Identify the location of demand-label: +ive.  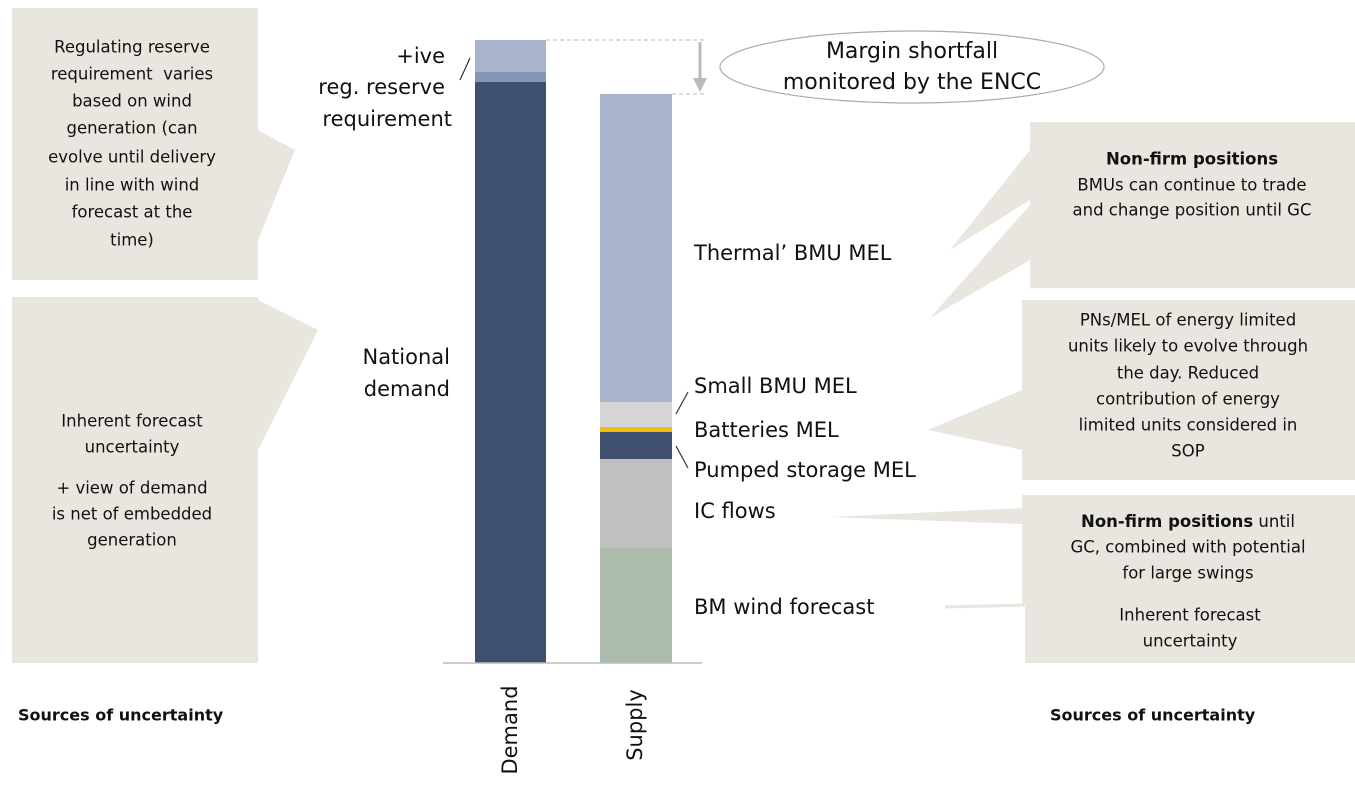
(420, 56).